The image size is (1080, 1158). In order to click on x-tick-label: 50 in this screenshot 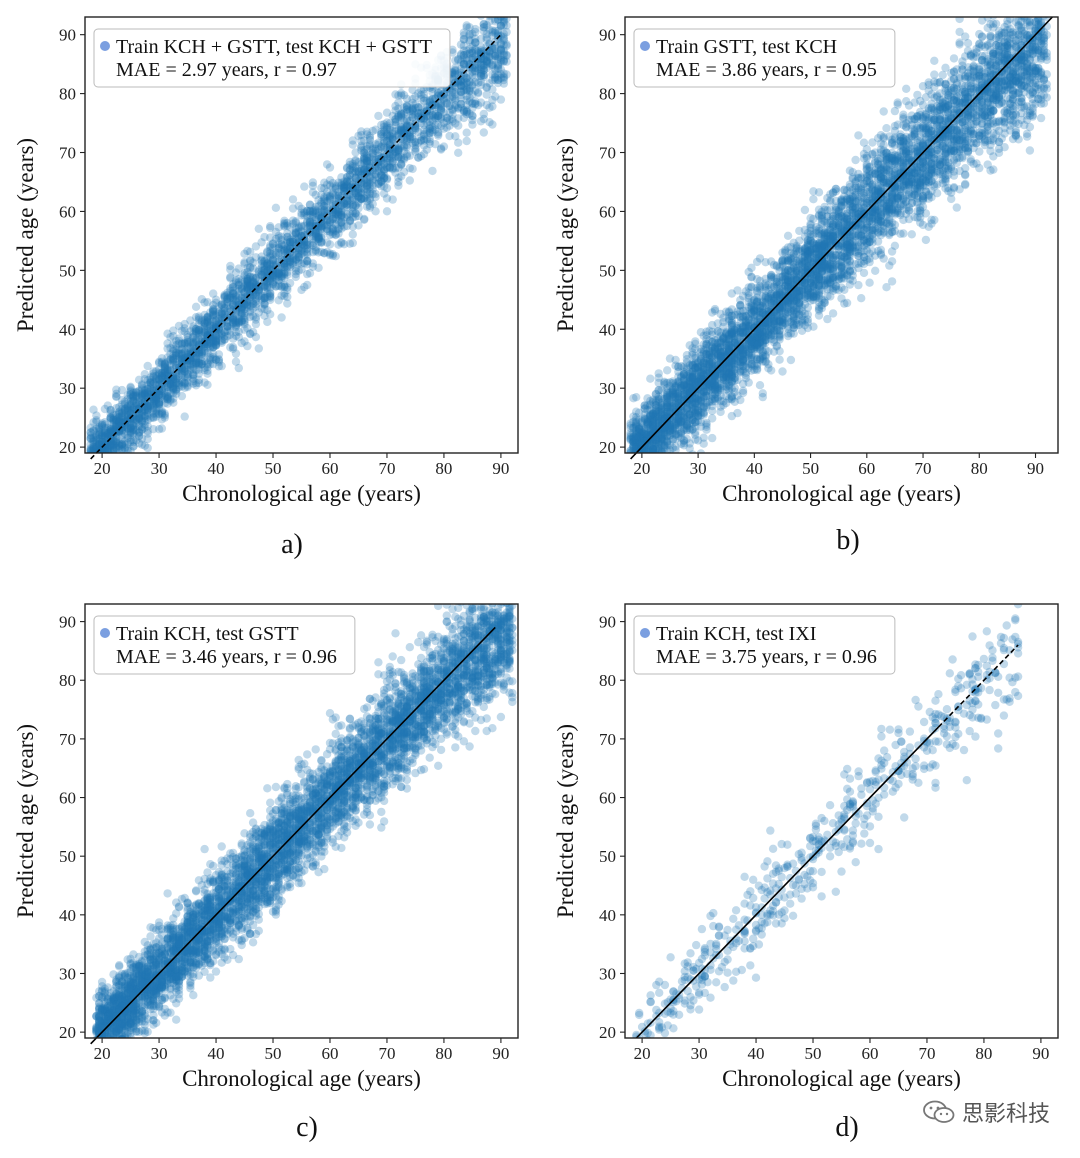, I will do `click(273, 468)`.